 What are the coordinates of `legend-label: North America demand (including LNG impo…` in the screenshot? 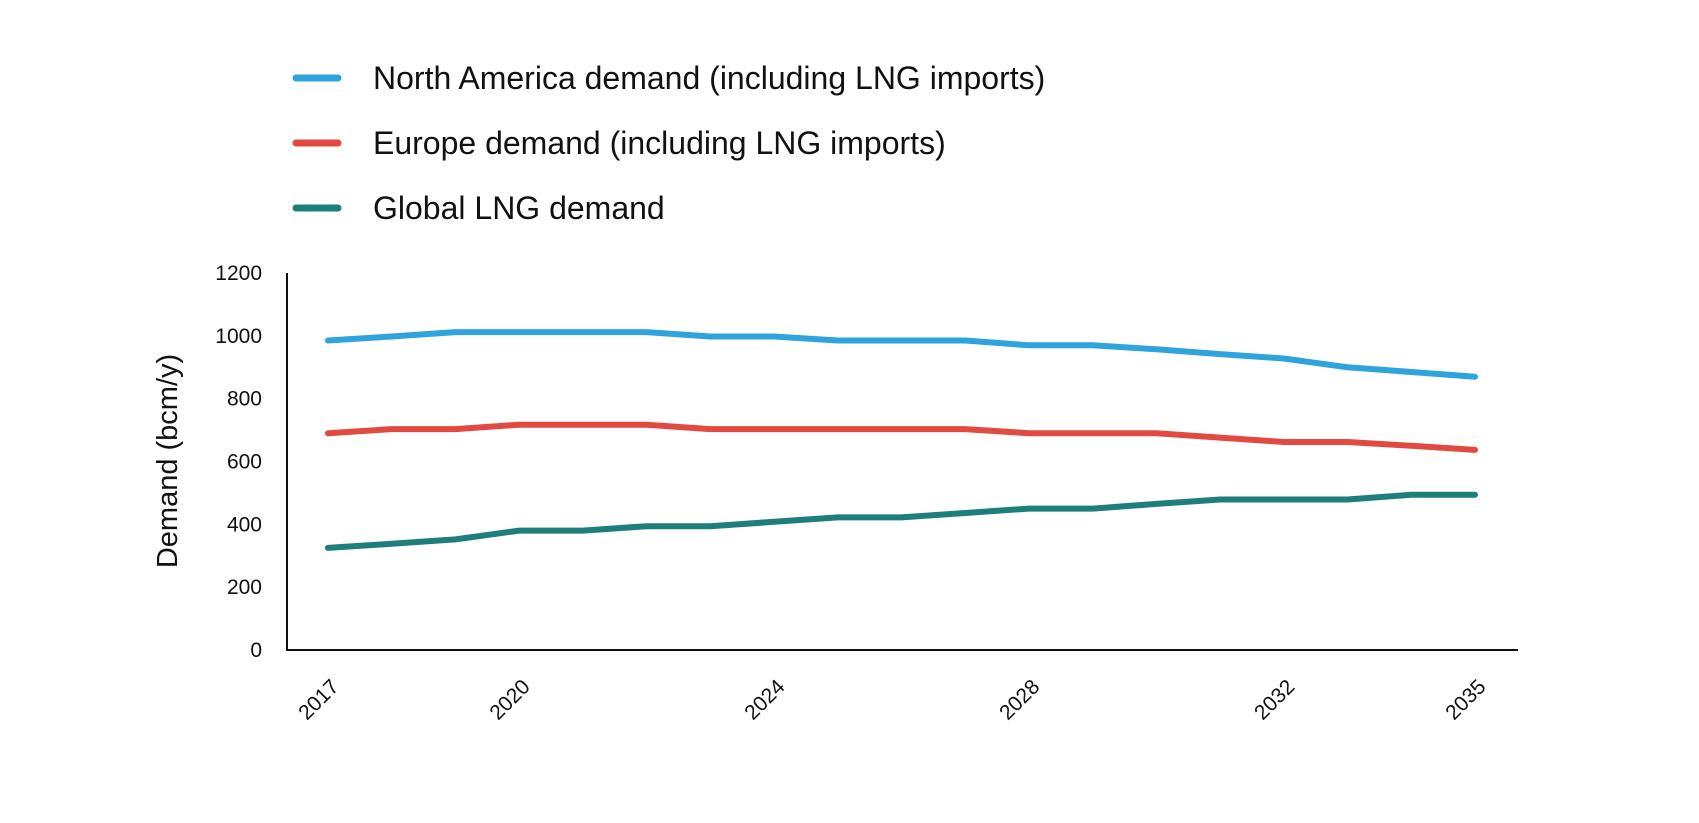 It's located at (709, 78).